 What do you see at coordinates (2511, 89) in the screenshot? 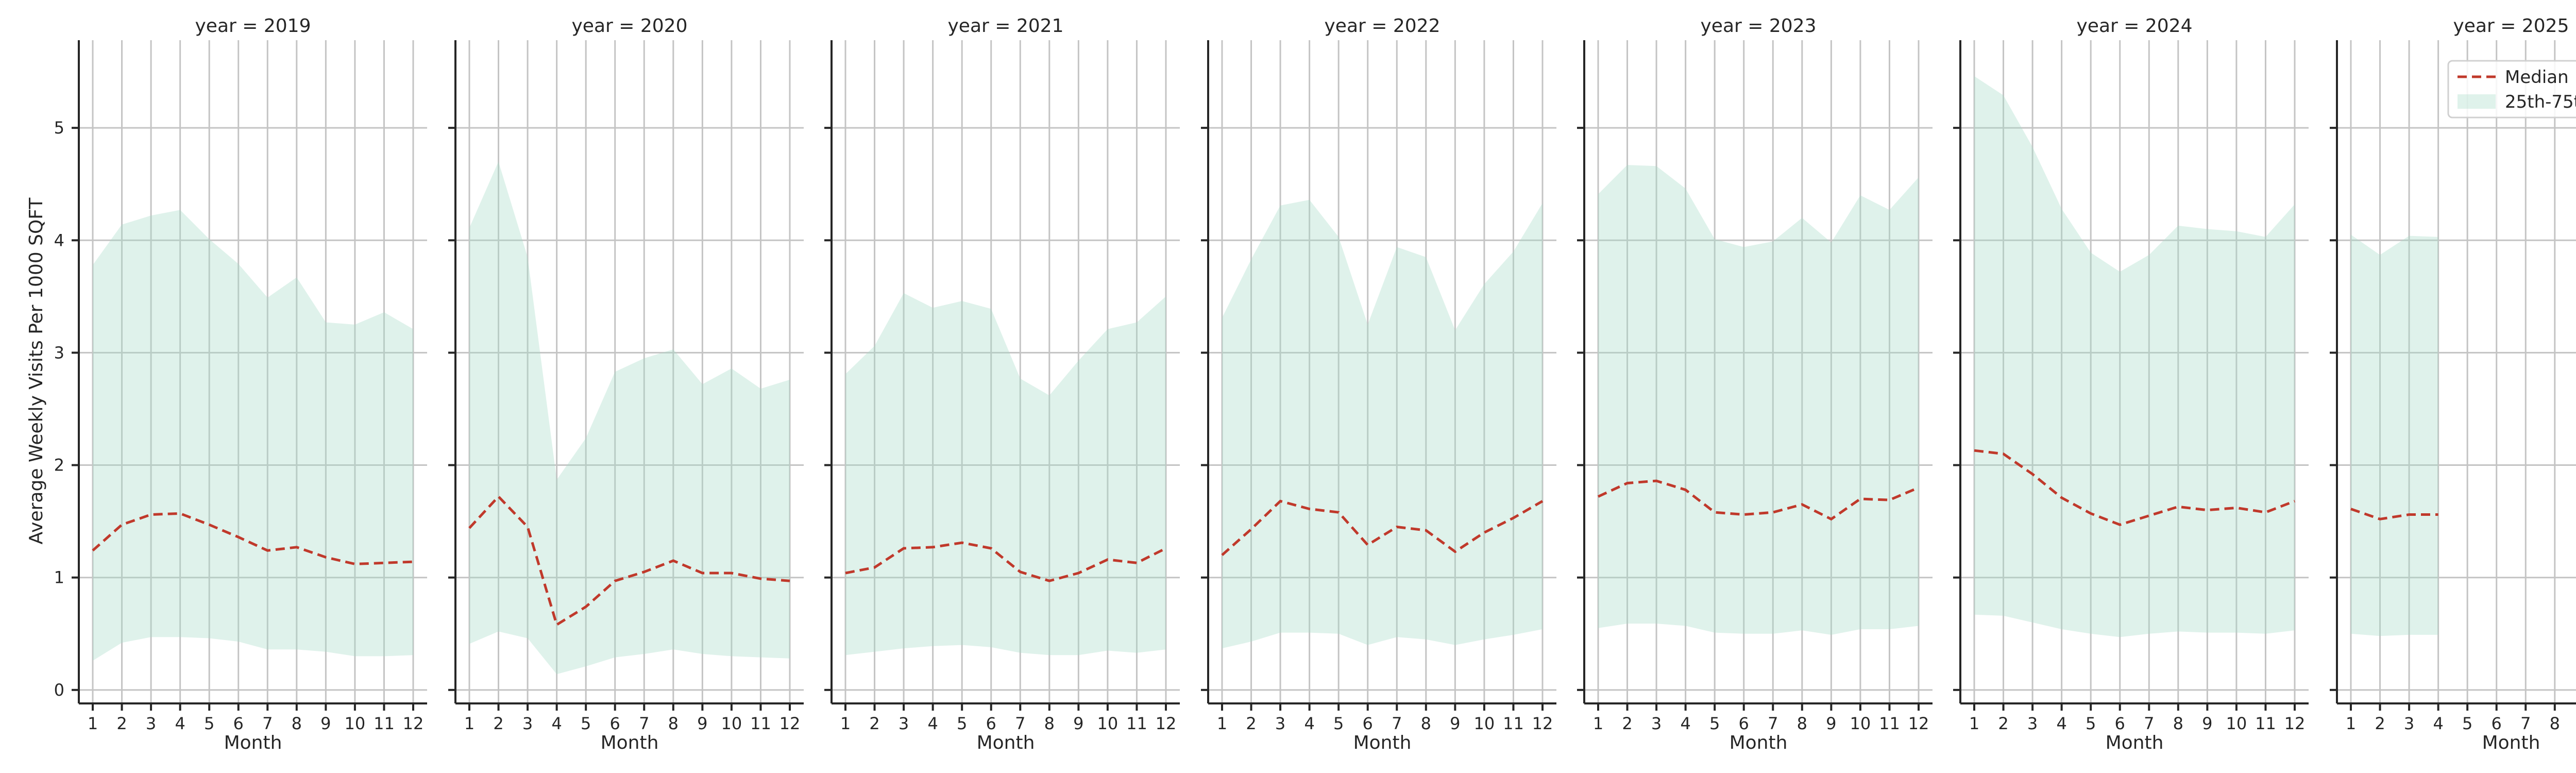
I see `legend-frame` at bounding box center [2511, 89].